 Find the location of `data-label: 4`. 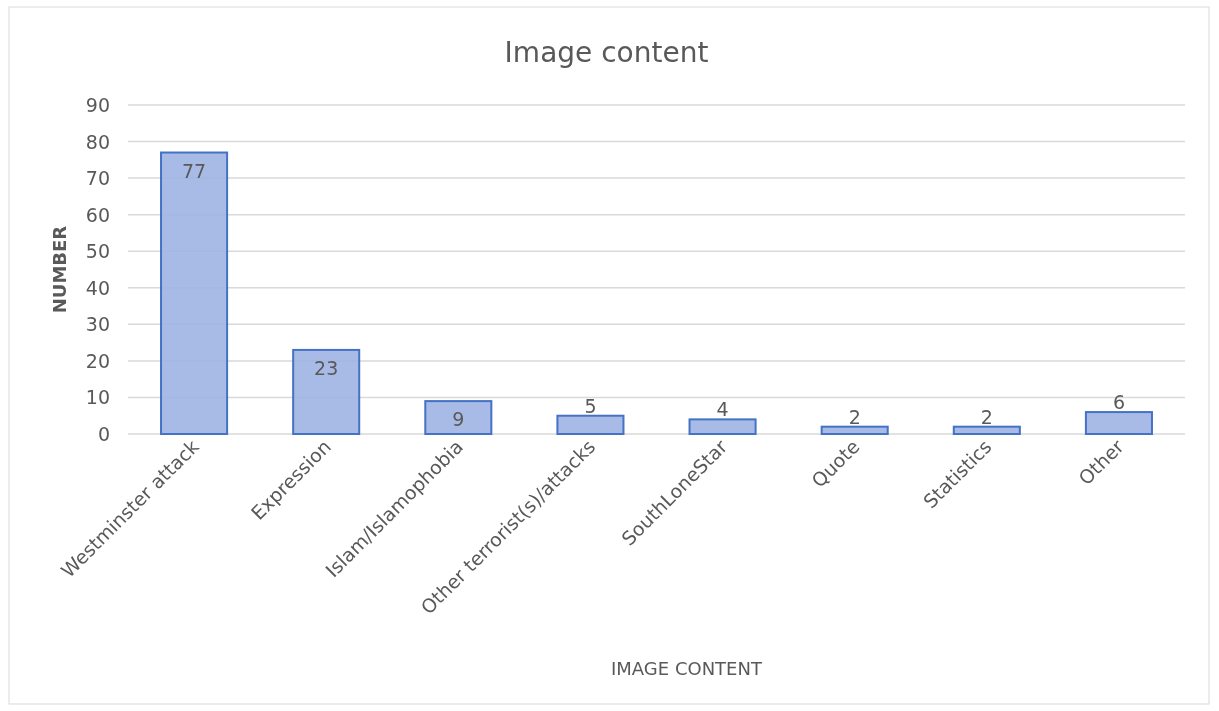

data-label: 4 is located at coordinates (722, 409).